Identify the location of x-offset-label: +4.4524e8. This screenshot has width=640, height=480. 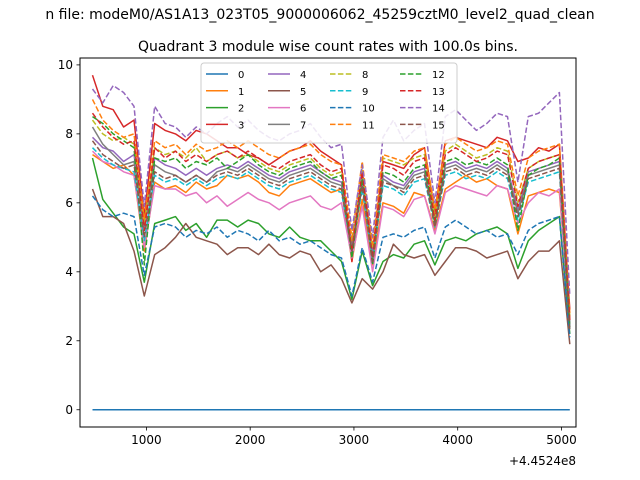
(542, 461).